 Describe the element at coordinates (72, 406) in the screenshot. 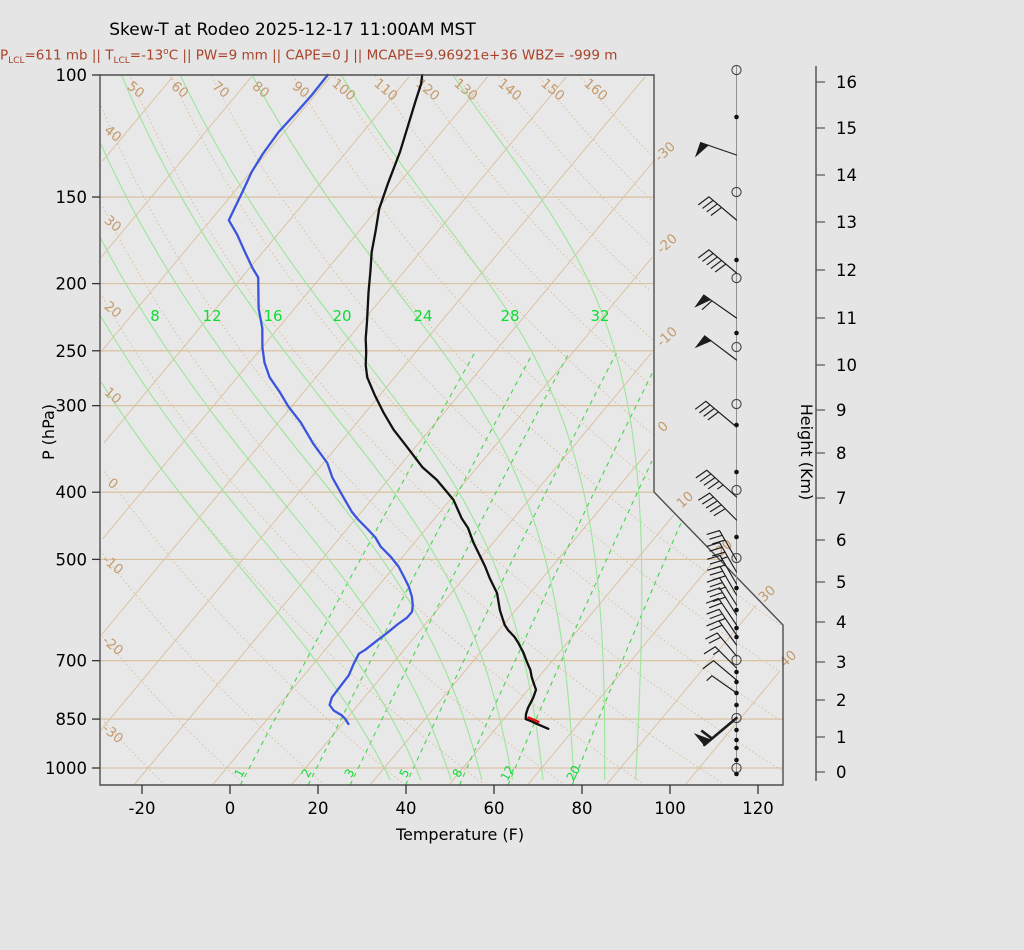

I see `pressure-tick-label: 300` at that location.